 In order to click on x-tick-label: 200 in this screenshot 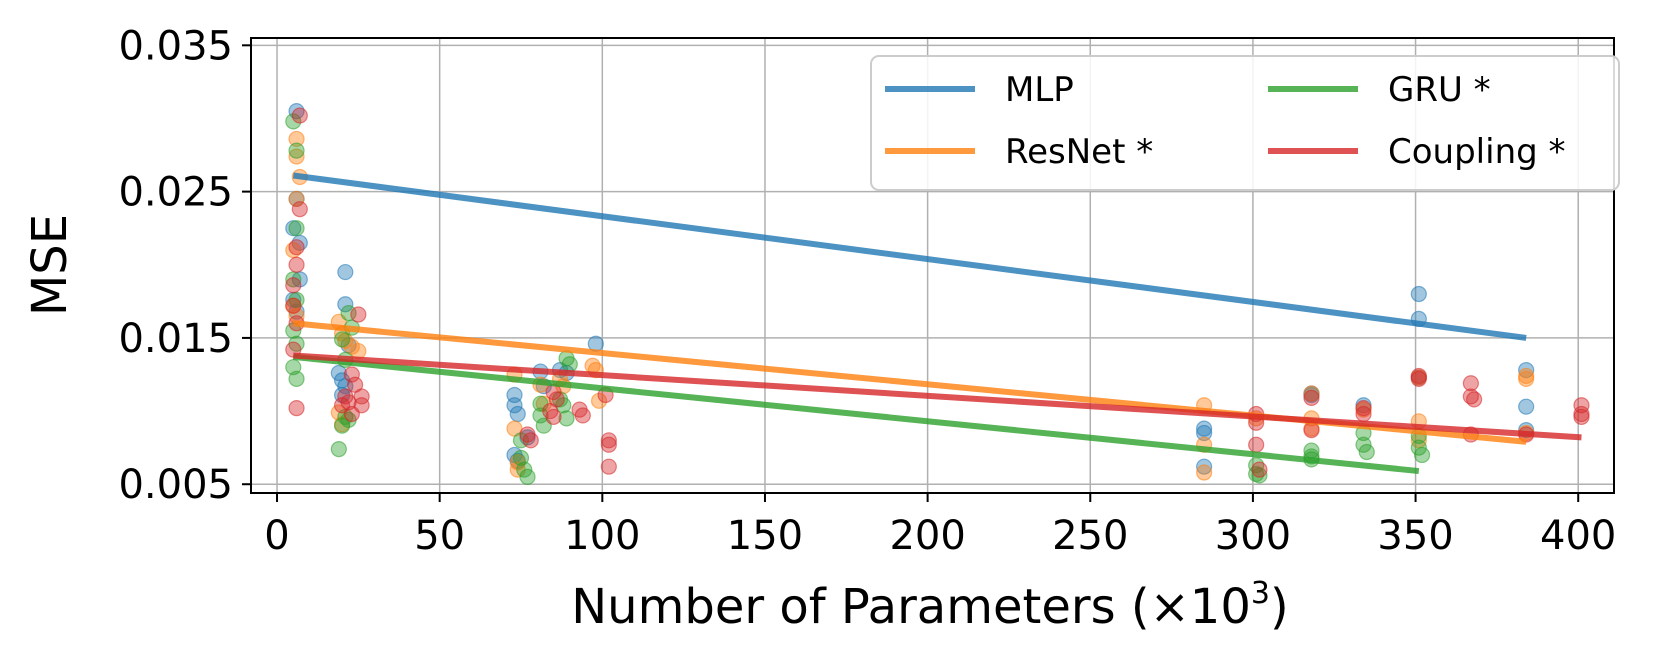, I will do `click(927, 536)`.